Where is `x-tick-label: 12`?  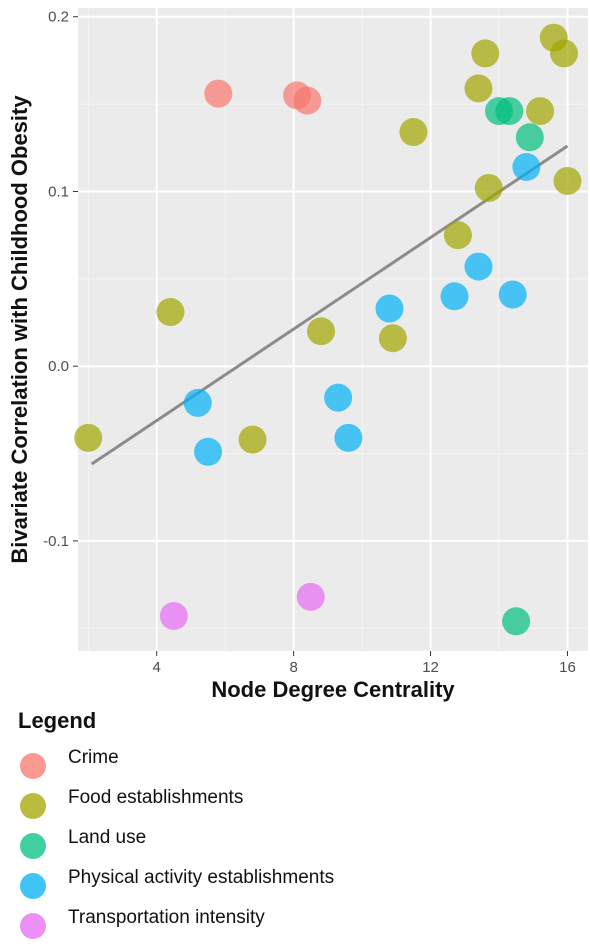 x-tick-label: 12 is located at coordinates (430, 667).